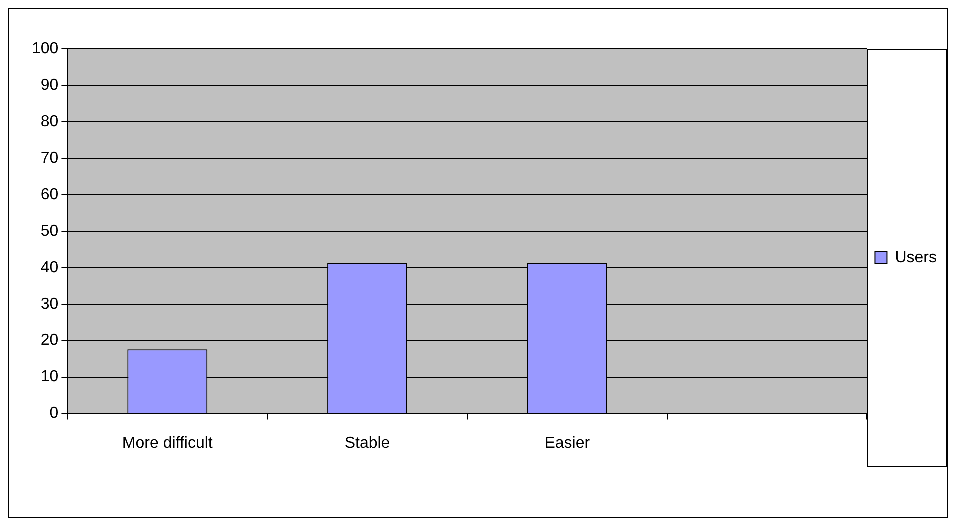  I want to click on y-tick-label: 40, so click(49, 267).